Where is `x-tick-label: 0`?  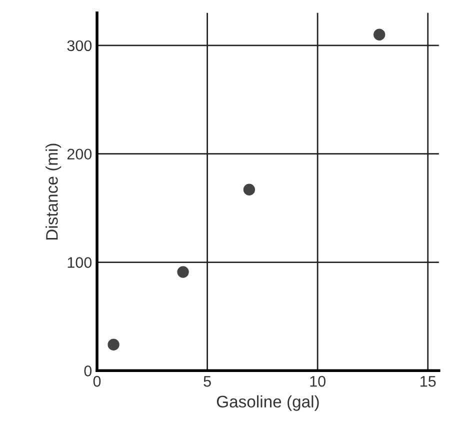 x-tick-label: 0 is located at coordinates (97, 381).